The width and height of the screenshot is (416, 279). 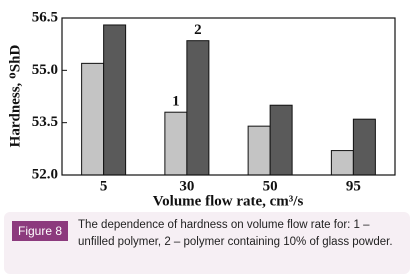 I want to click on series-label: 2, so click(x=198, y=30).